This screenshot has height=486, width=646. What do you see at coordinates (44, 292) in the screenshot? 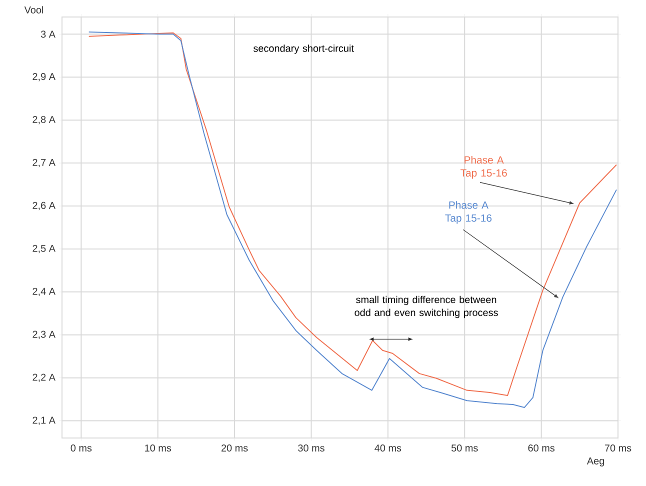
I see `y-tick-label: 2,4 A` at bounding box center [44, 292].